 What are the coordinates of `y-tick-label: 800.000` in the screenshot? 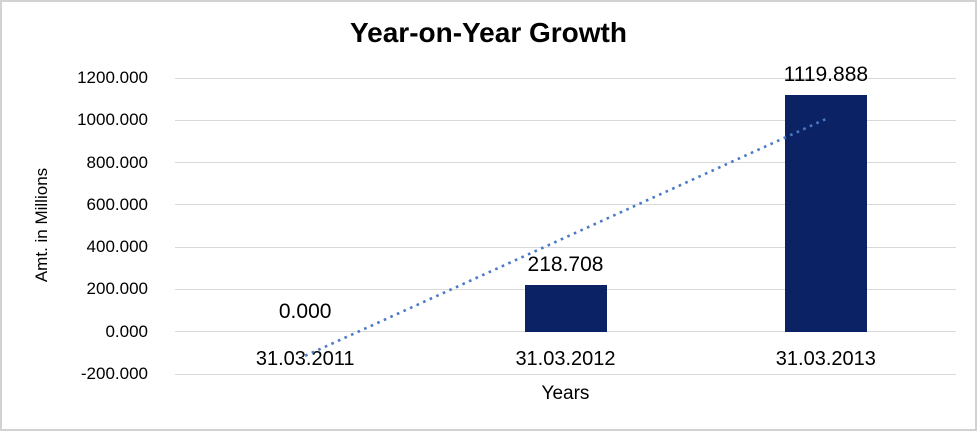 It's located at (117, 162).